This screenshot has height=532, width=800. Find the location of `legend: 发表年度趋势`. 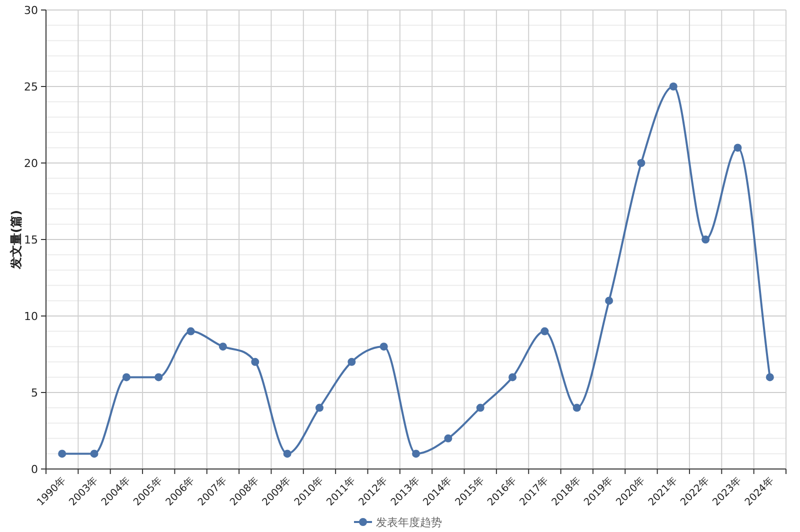

legend: 发表年度趋势 is located at coordinates (398, 522).